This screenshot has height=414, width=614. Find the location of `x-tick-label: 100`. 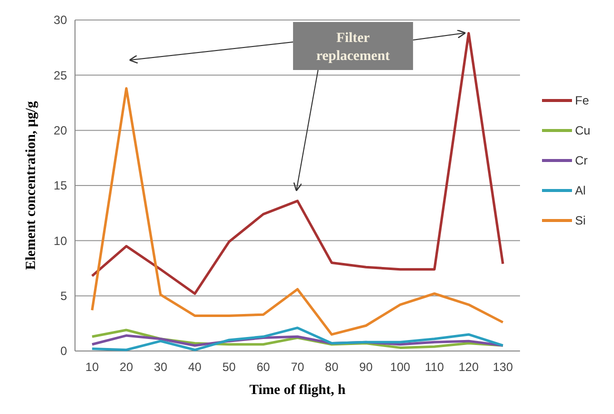

x-tick-label: 100 is located at coordinates (400, 367).